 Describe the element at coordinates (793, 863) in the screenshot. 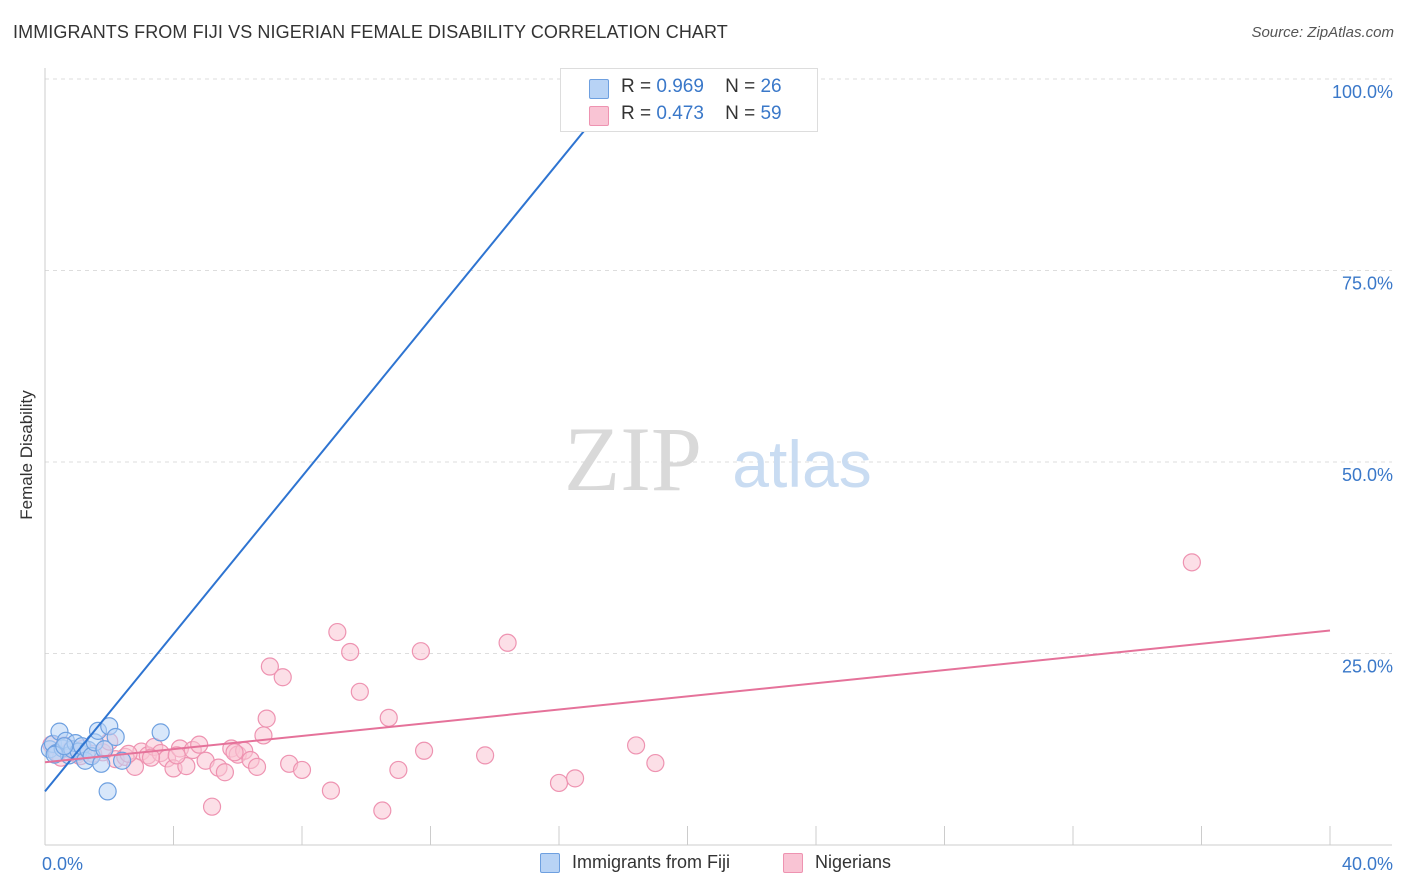

I see `nigerians-legend-swatch` at that location.